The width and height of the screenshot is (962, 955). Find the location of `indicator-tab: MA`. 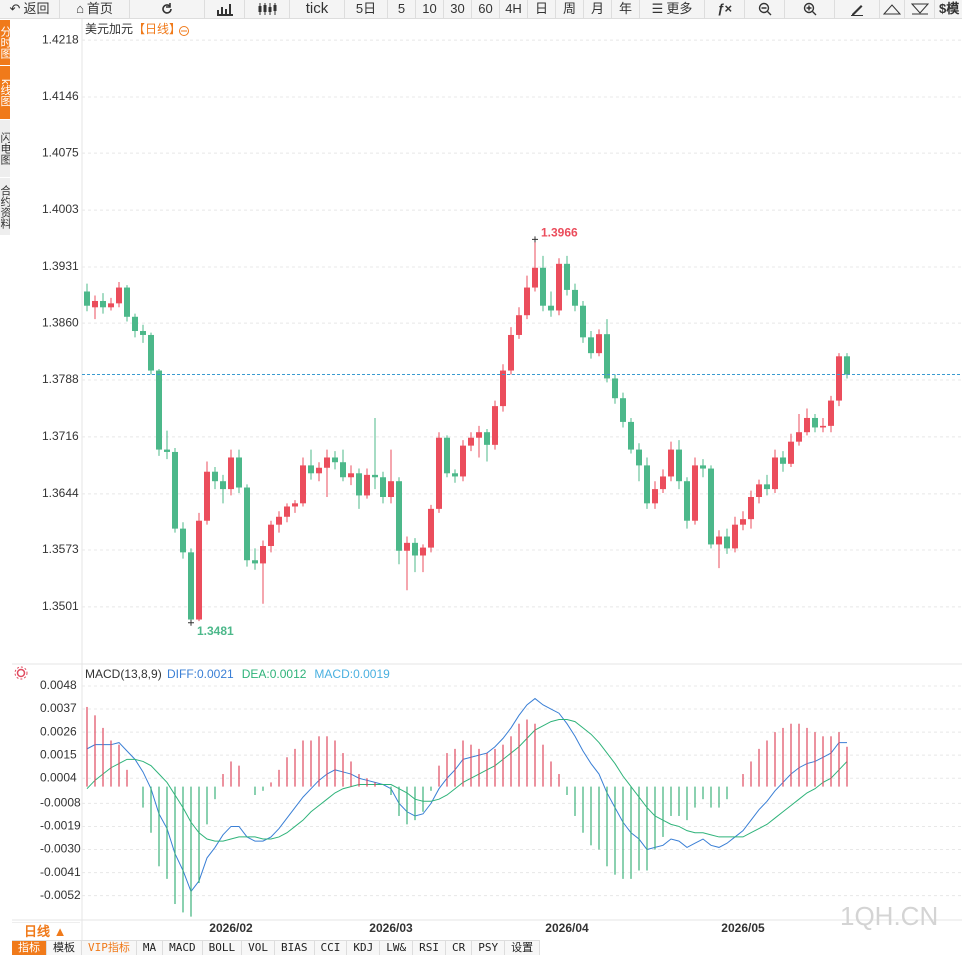

indicator-tab: MA is located at coordinates (150, 948).